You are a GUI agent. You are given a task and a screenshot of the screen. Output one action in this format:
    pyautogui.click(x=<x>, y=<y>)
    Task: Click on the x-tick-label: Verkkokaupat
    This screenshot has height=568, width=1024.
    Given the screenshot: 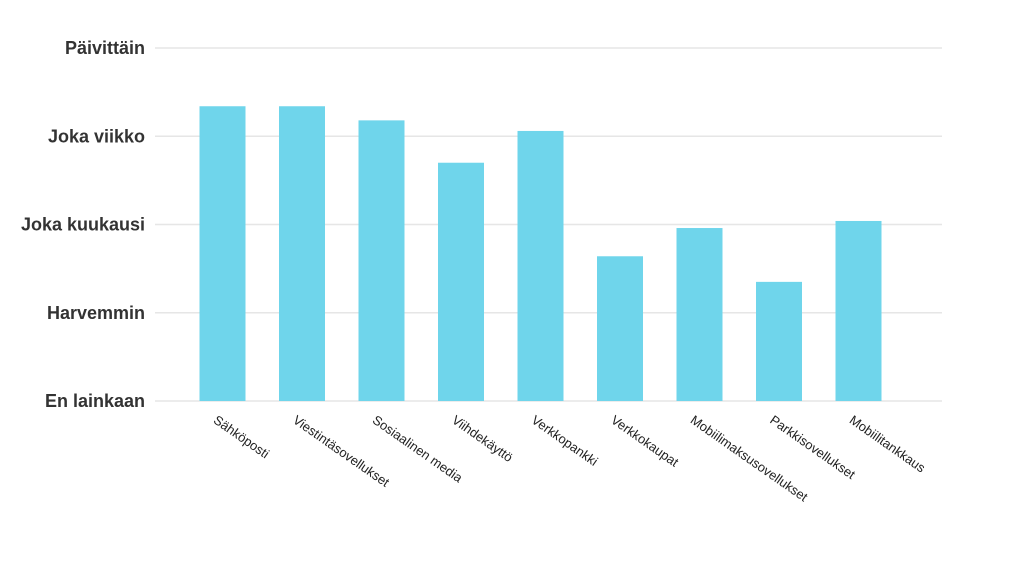 What is the action you would take?
    pyautogui.click(x=644, y=441)
    